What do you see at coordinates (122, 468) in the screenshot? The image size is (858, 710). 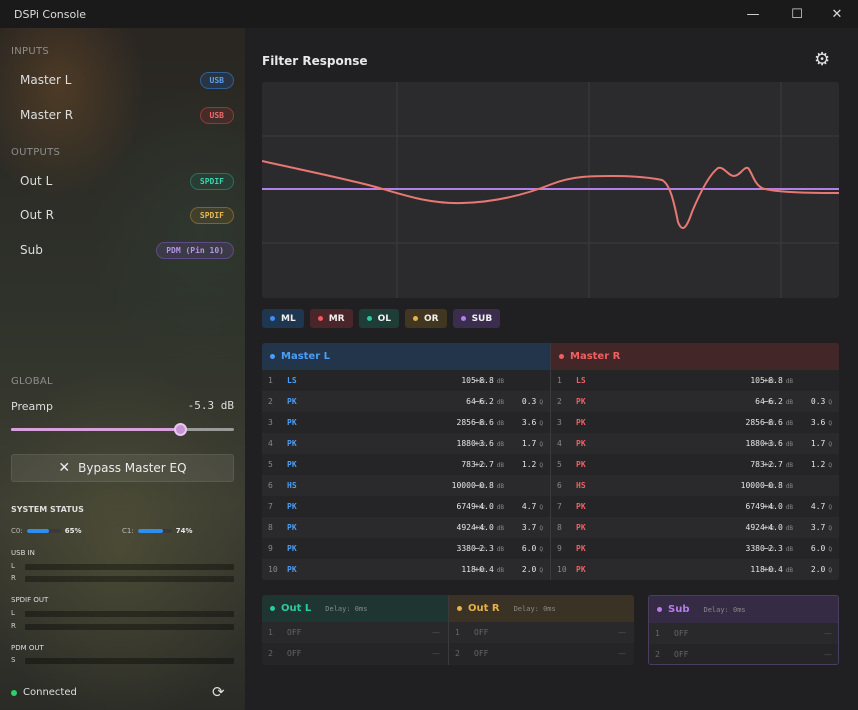 I see `bypass-master-eq-button: ✕ Bypass Master EQ` at bounding box center [122, 468].